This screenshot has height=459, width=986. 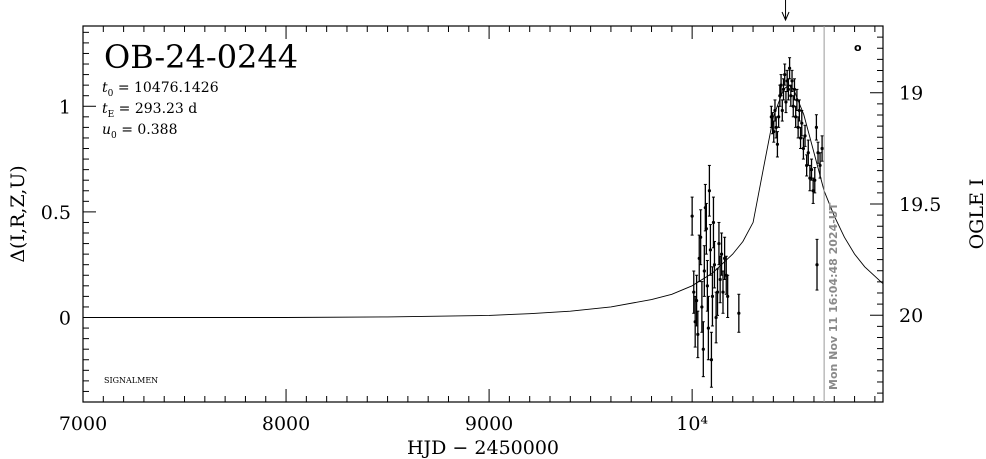 I want to click on corner-mark: o, so click(x=858, y=47).